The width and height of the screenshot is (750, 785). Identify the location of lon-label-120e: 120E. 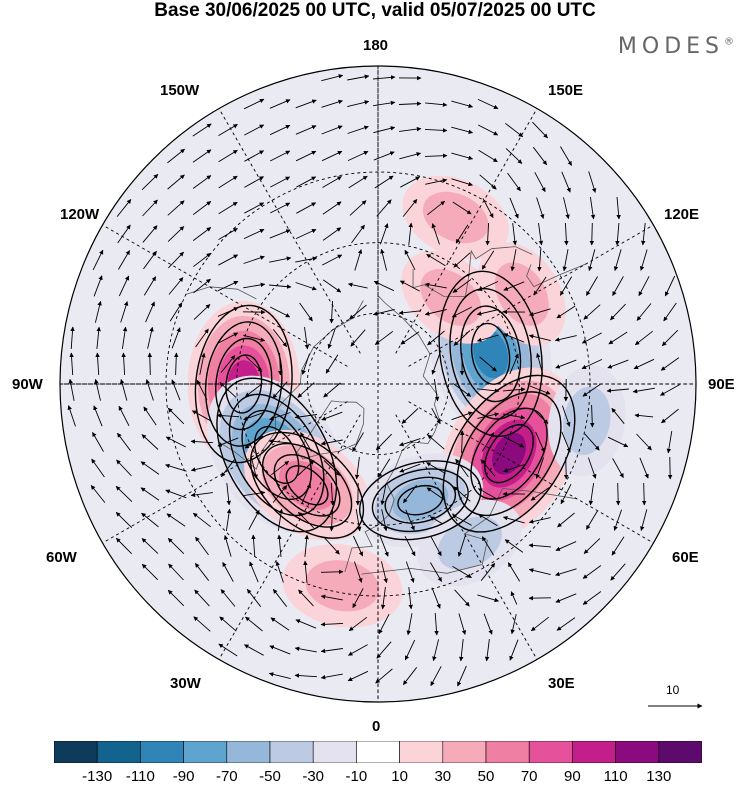
(681, 214).